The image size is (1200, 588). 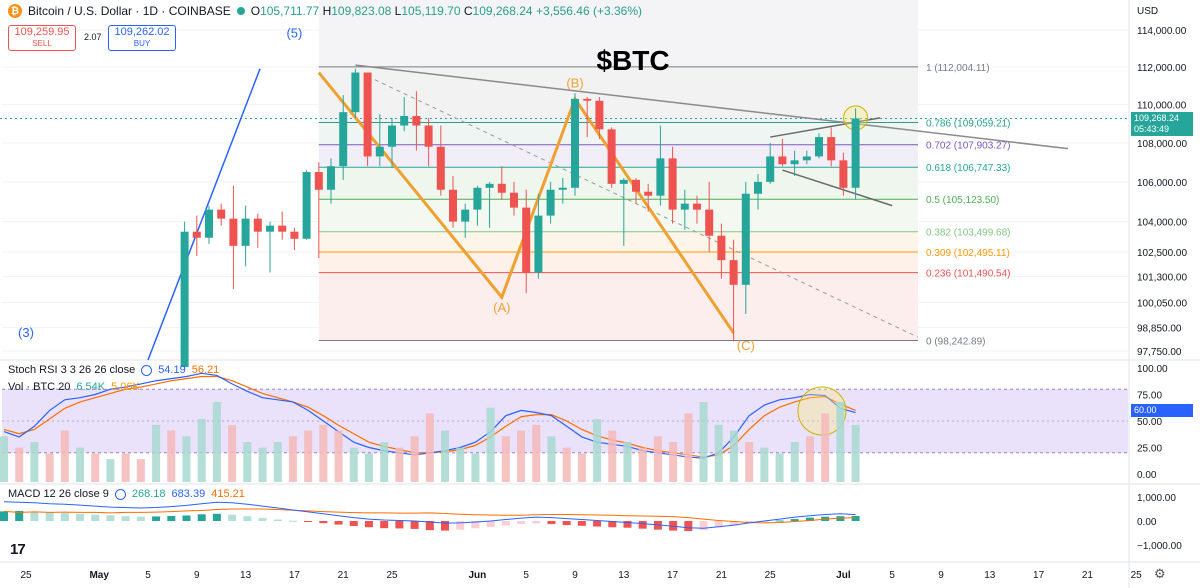 What do you see at coordinates (1159, 546) in the screenshot?
I see `macd-tick-label: −1,000.00` at bounding box center [1159, 546].